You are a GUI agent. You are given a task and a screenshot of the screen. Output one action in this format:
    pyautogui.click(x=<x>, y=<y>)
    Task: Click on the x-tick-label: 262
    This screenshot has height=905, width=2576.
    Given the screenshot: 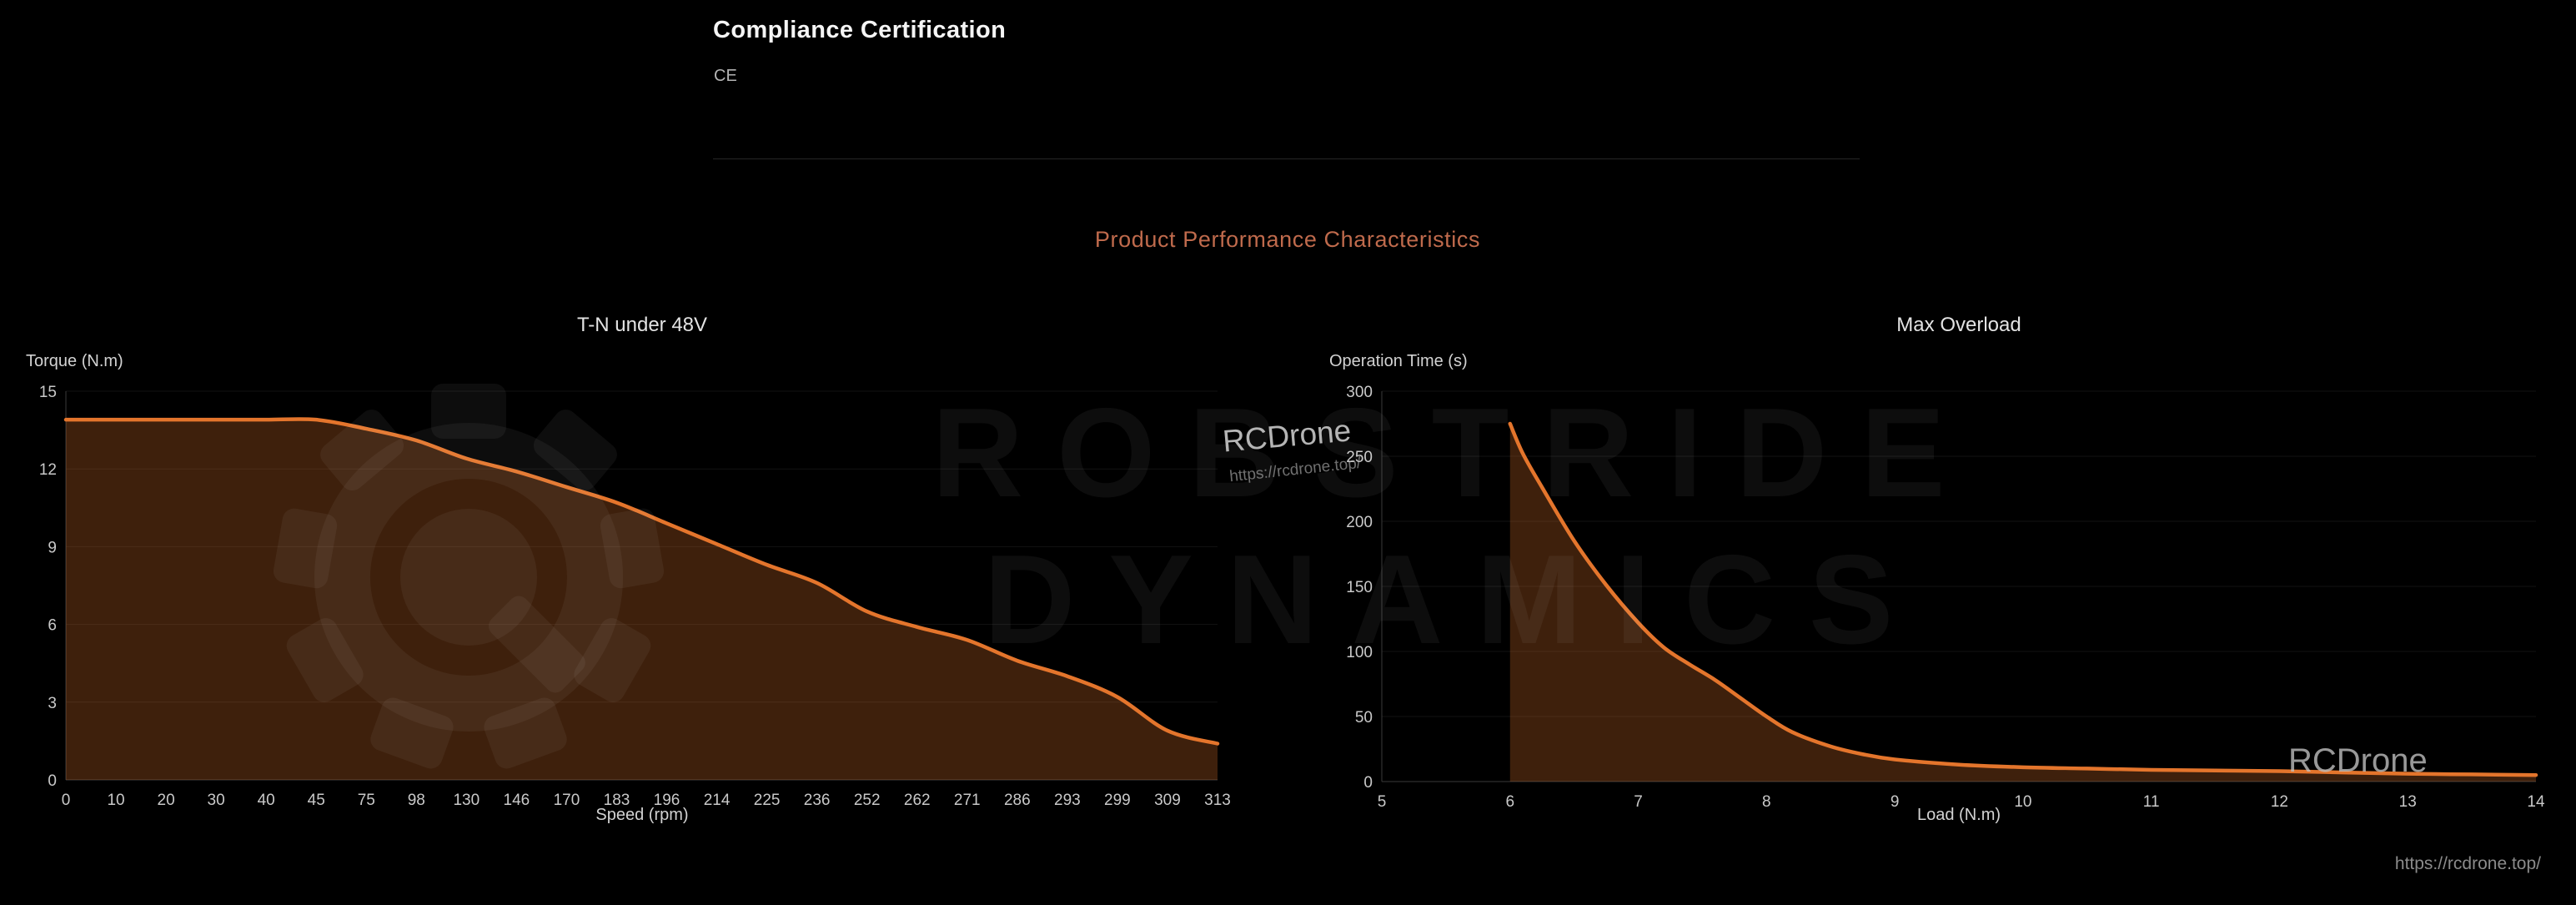 What is the action you would take?
    pyautogui.click(x=917, y=800)
    